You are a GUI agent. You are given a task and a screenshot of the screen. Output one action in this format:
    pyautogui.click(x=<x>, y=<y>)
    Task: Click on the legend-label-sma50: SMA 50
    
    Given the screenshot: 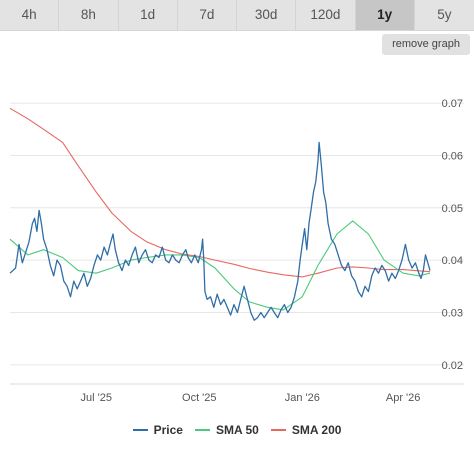 What is the action you would take?
    pyautogui.click(x=237, y=430)
    